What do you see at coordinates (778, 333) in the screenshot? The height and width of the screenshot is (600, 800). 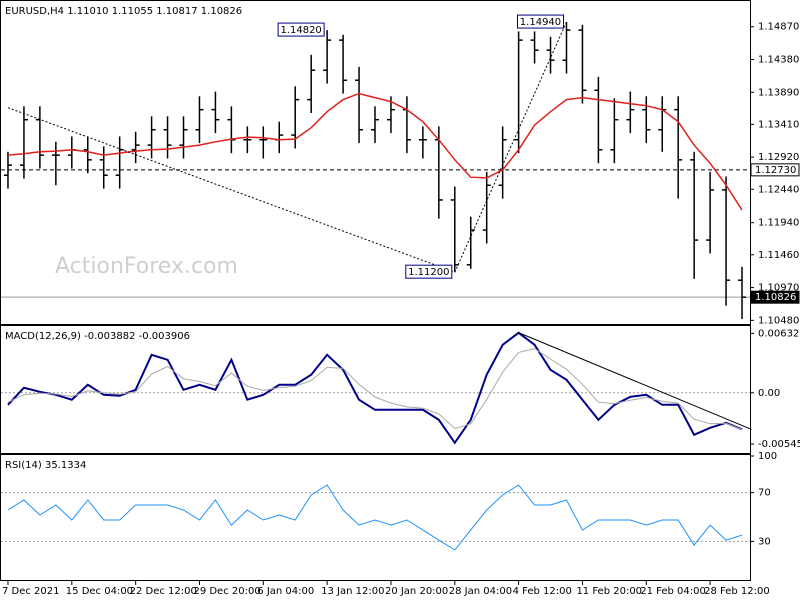 I see `y-tick-label: 0.00632` at bounding box center [778, 333].